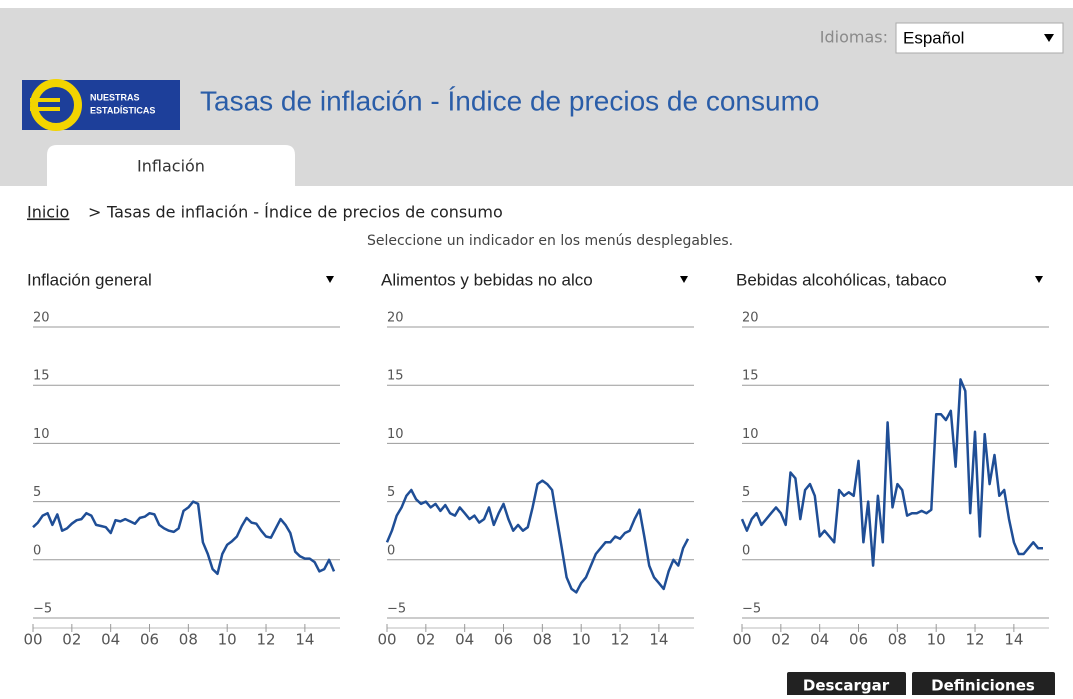  I want to click on chart-title: Inflación general, so click(89, 279).